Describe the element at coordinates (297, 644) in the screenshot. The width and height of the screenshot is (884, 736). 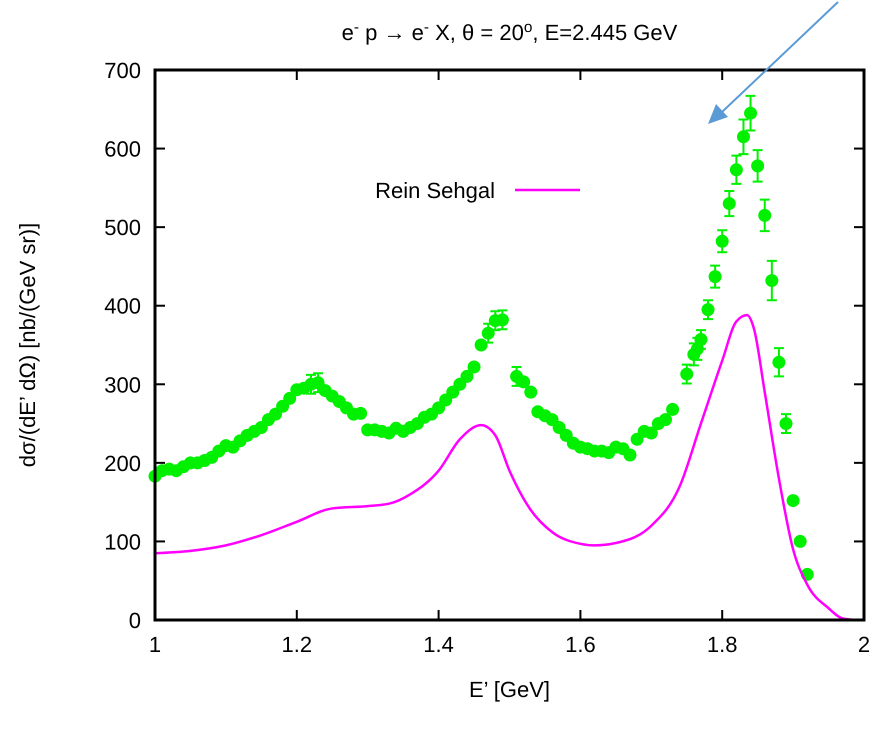
I see `x-tick-label: 1.2` at that location.